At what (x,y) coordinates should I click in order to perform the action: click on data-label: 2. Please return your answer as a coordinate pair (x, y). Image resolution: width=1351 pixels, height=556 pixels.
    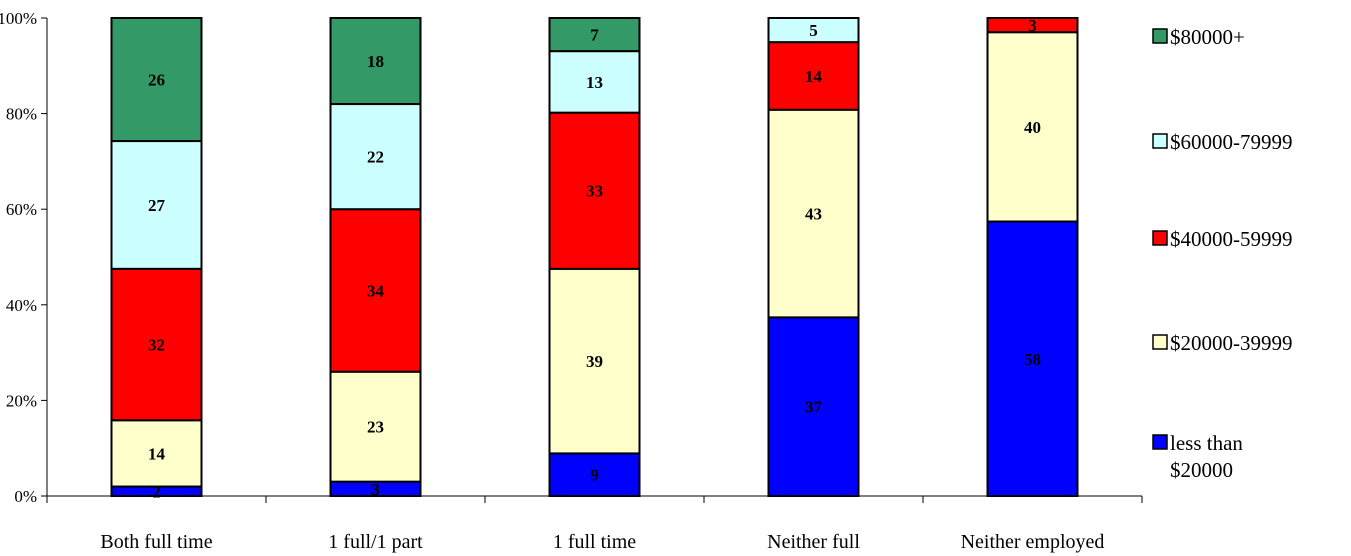
    Looking at the image, I should click on (156, 491).